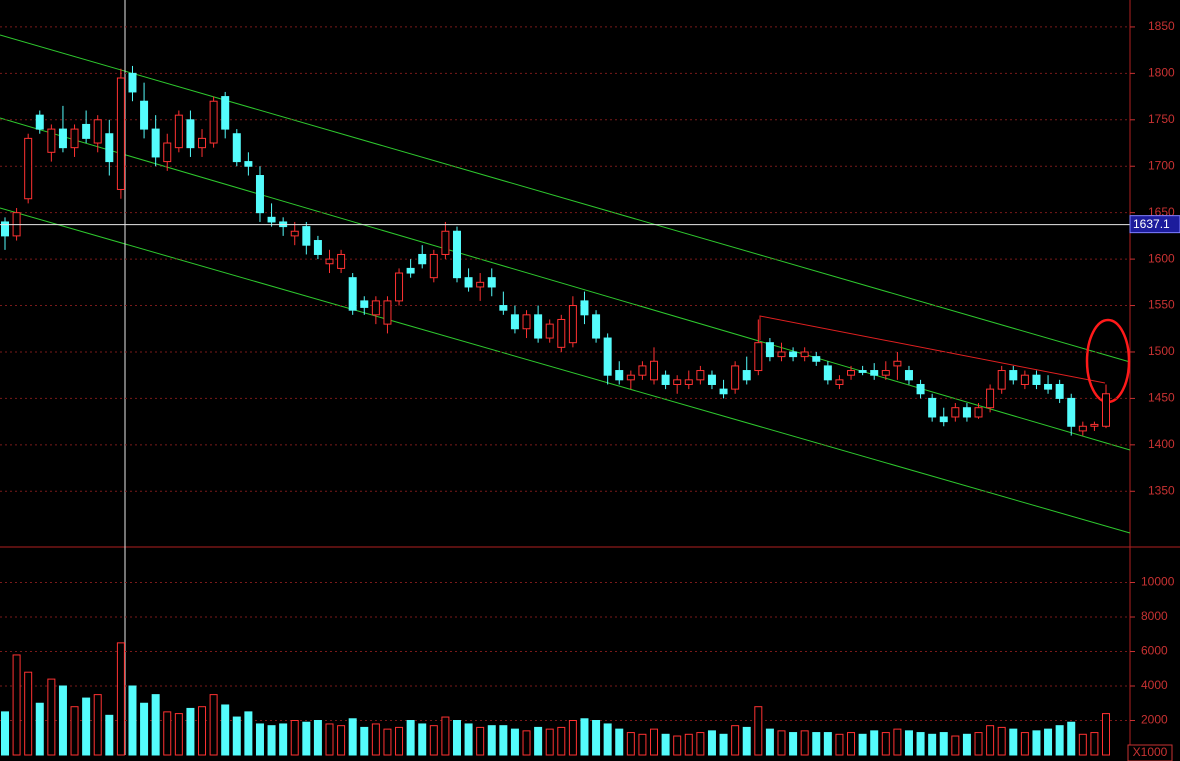  I want to click on y-tick-label: 1450, so click(1161, 398).